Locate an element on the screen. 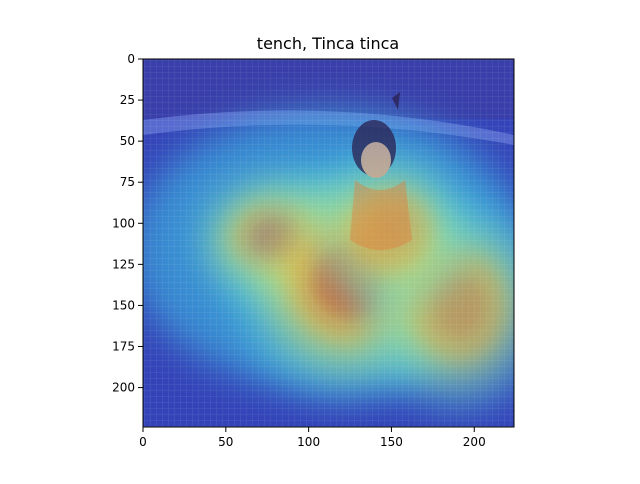  y-tick-label: 50 is located at coordinates (127, 141).